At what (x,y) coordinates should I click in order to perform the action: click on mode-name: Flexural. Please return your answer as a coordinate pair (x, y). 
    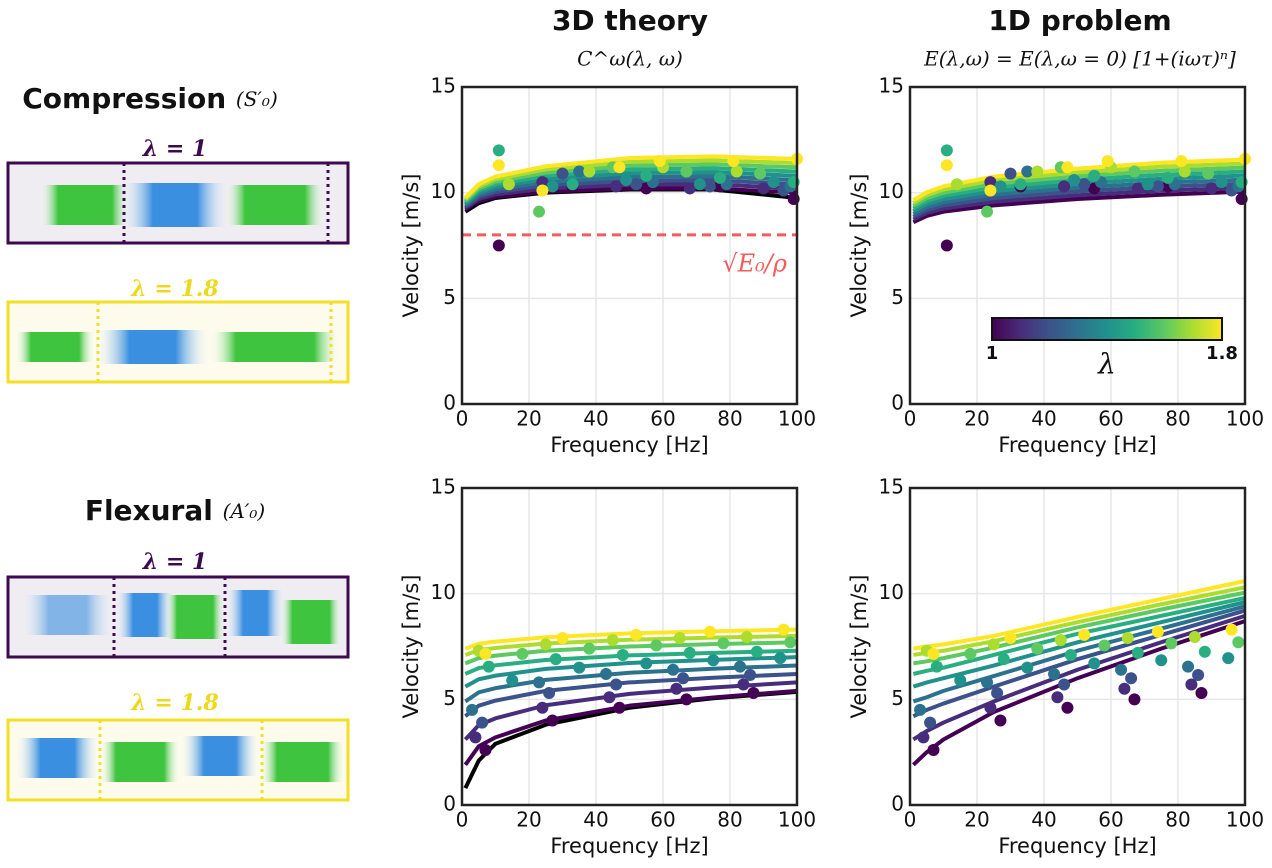
    Looking at the image, I should click on (149, 510).